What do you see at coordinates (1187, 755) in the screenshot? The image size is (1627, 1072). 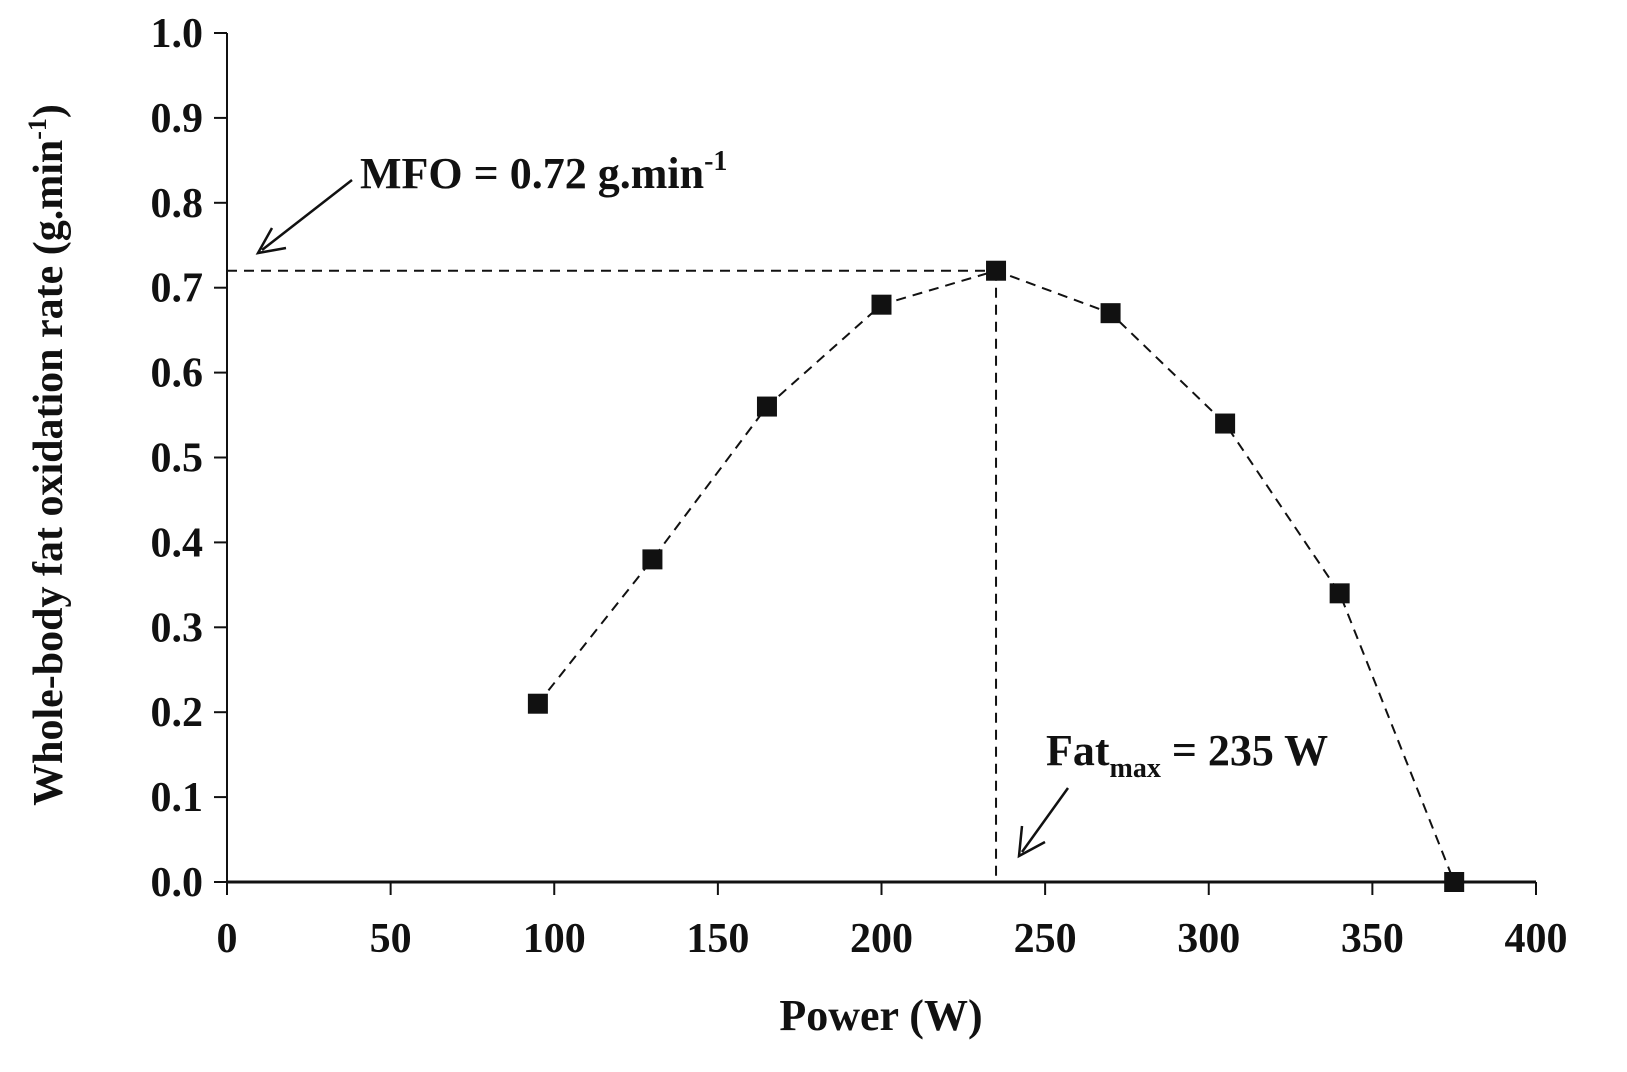 I see `fatmax-annotation: Fatmax = 235 W` at bounding box center [1187, 755].